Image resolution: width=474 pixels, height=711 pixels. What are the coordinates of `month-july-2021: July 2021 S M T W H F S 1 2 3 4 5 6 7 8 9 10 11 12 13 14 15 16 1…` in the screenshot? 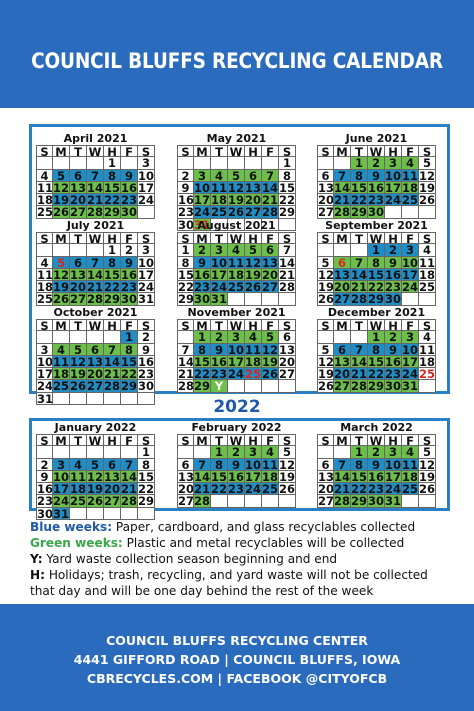 It's located at (95, 263).